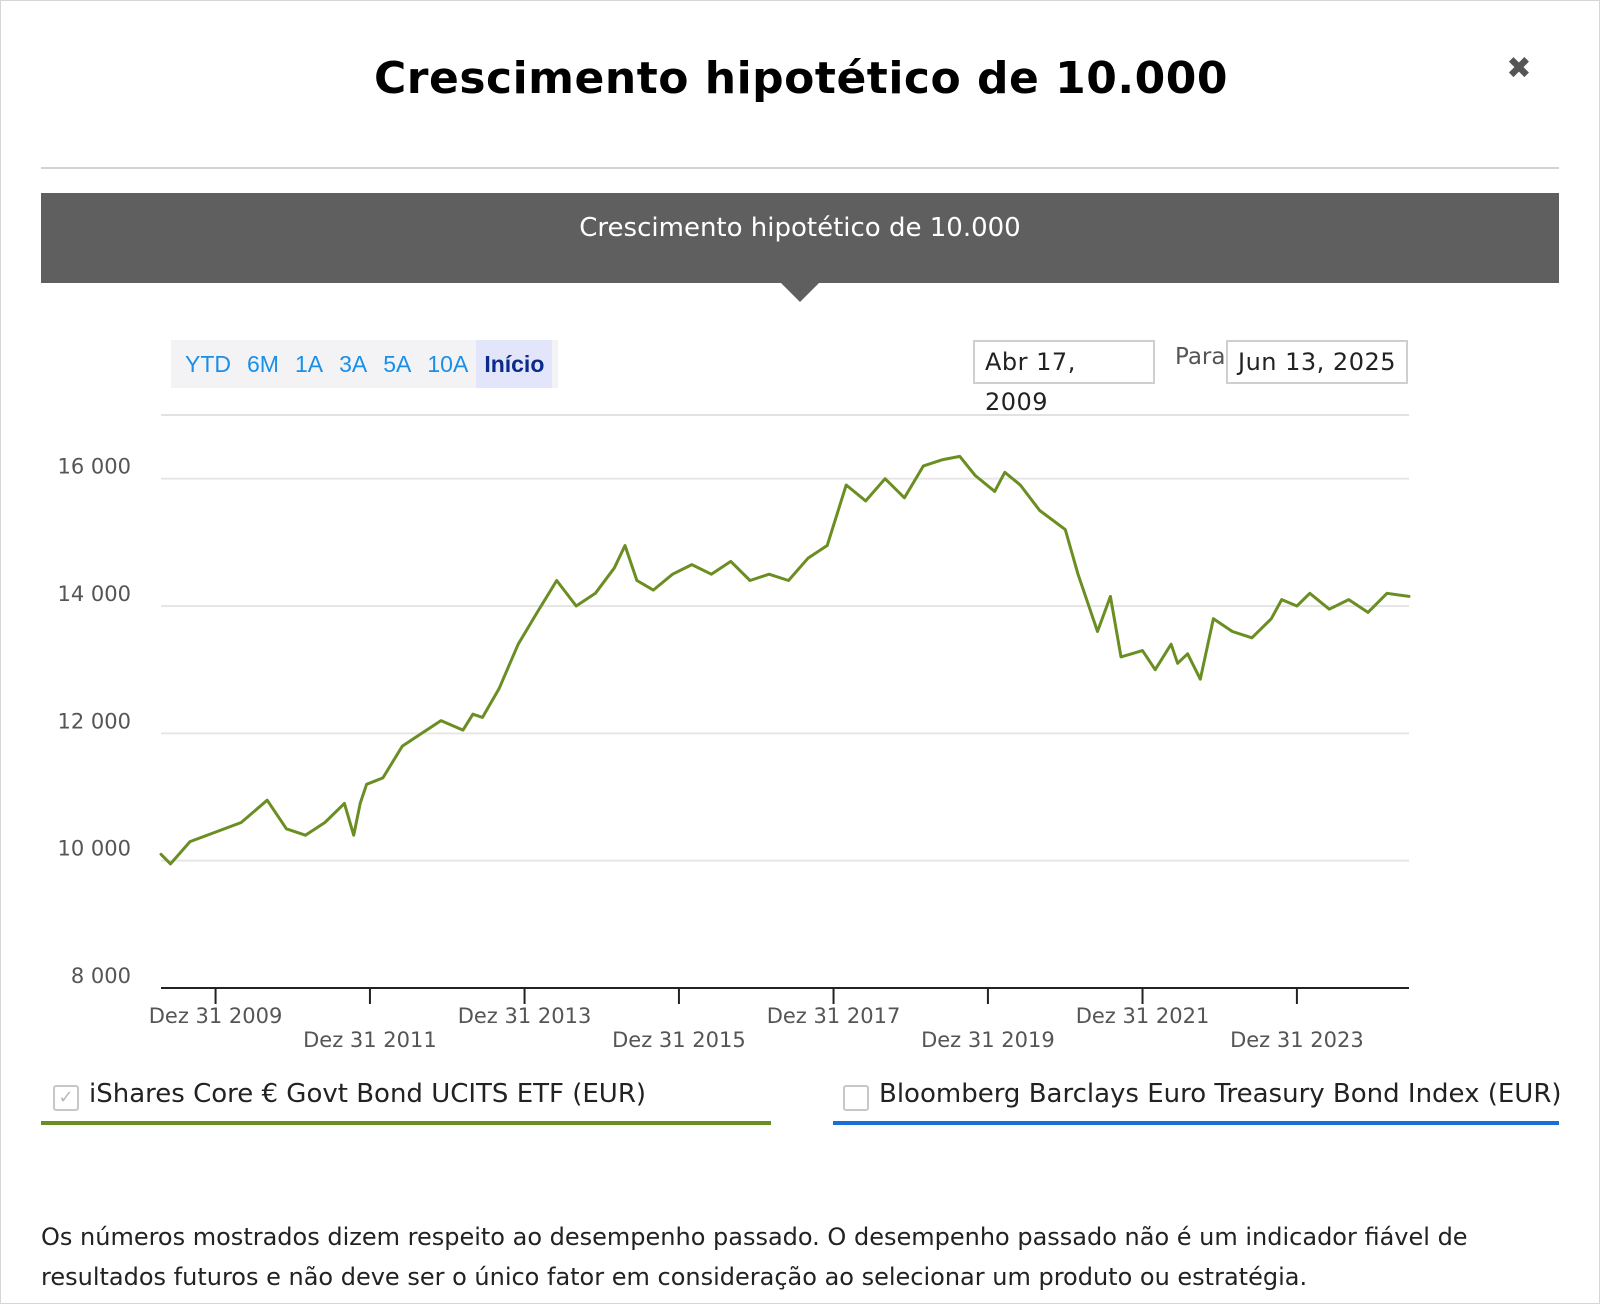 The height and width of the screenshot is (1304, 1600). Describe the element at coordinates (800, 292) in the screenshot. I see `banner-pointer-arrow` at that location.